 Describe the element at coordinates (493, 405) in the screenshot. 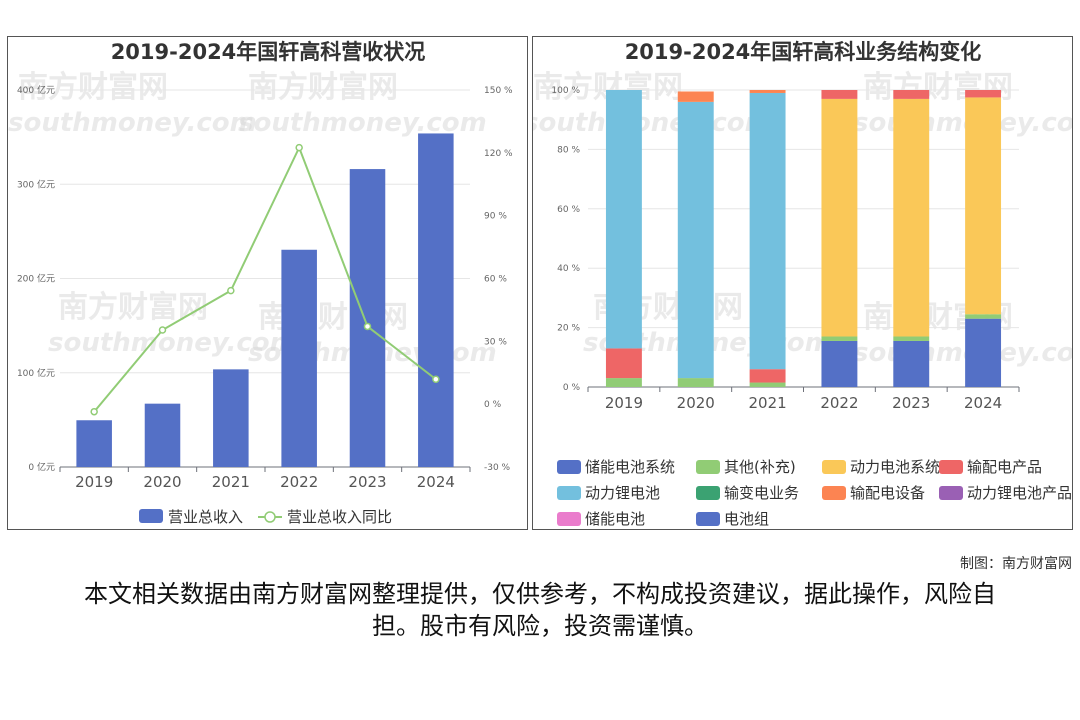

I see `y-right-tick-label: 0 %` at that location.